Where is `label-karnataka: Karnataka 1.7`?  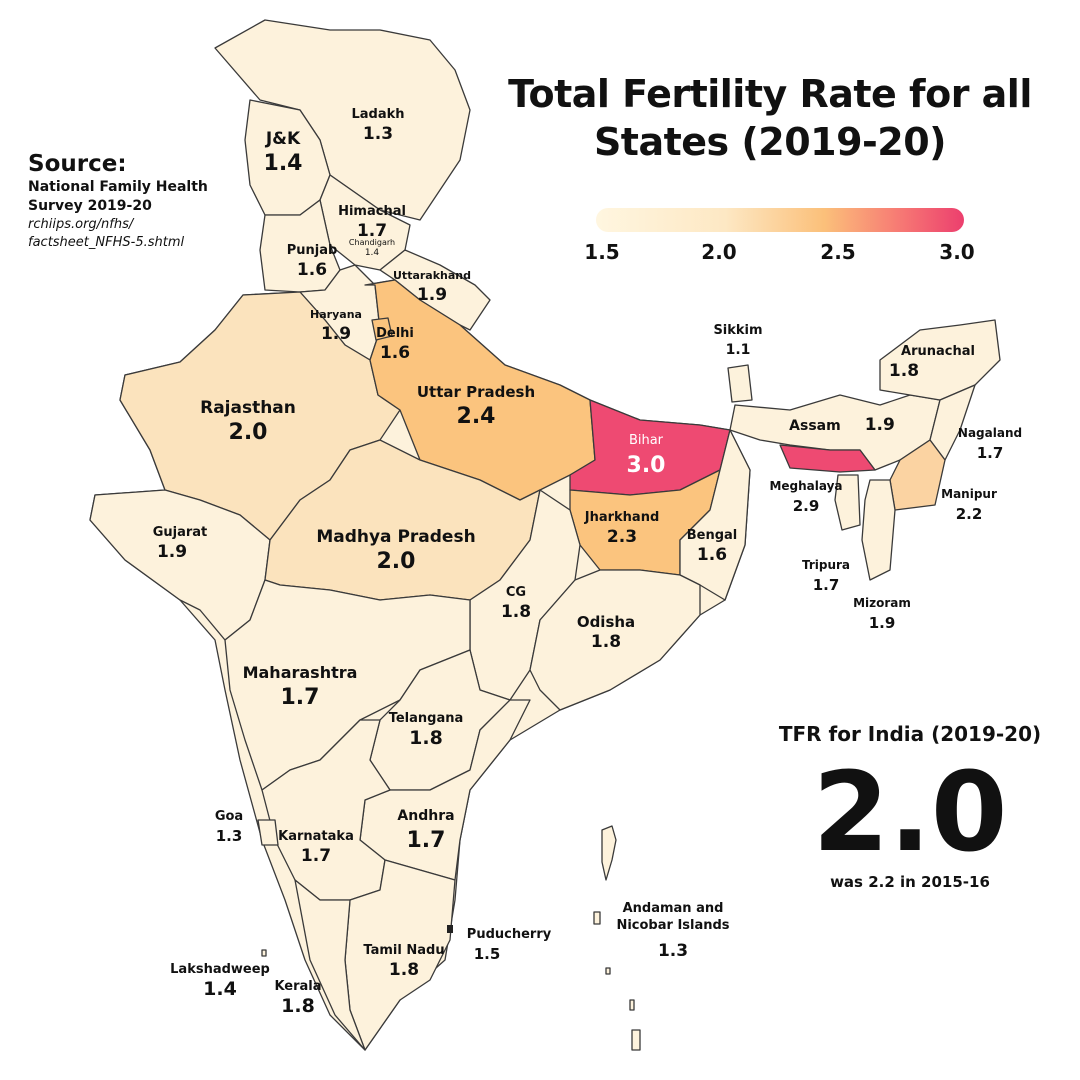 label-karnataka: Karnataka 1.7 is located at coordinates (316, 847).